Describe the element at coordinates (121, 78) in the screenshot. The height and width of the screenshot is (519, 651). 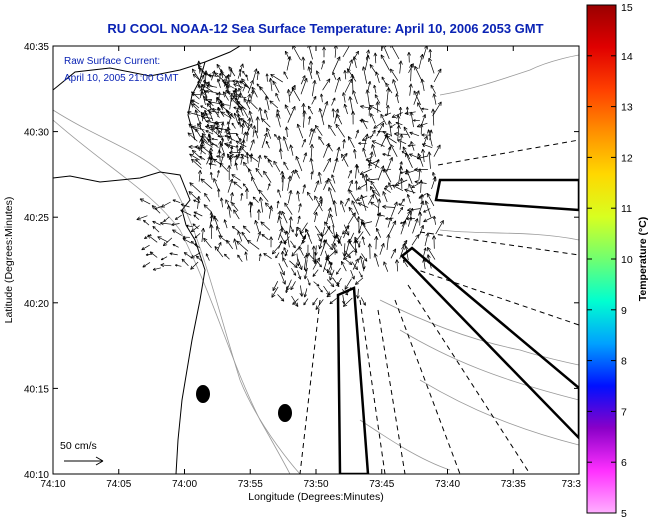
I see `raw-current-date: April 10, 2005 21:00 GMT` at that location.